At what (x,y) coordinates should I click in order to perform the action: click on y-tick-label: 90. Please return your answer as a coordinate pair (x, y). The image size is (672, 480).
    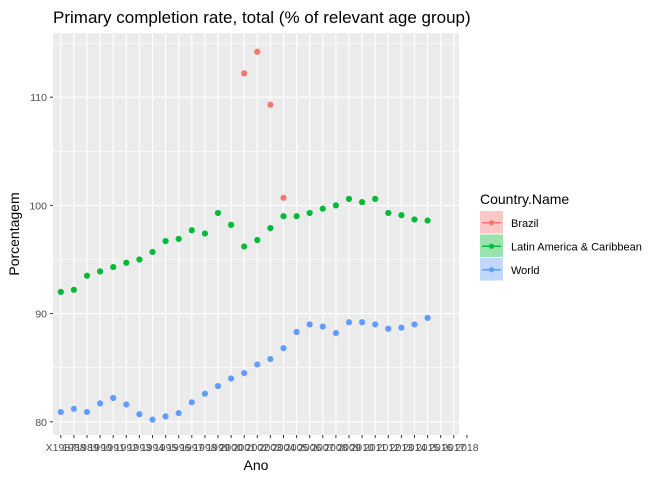
    Looking at the image, I should click on (41, 315).